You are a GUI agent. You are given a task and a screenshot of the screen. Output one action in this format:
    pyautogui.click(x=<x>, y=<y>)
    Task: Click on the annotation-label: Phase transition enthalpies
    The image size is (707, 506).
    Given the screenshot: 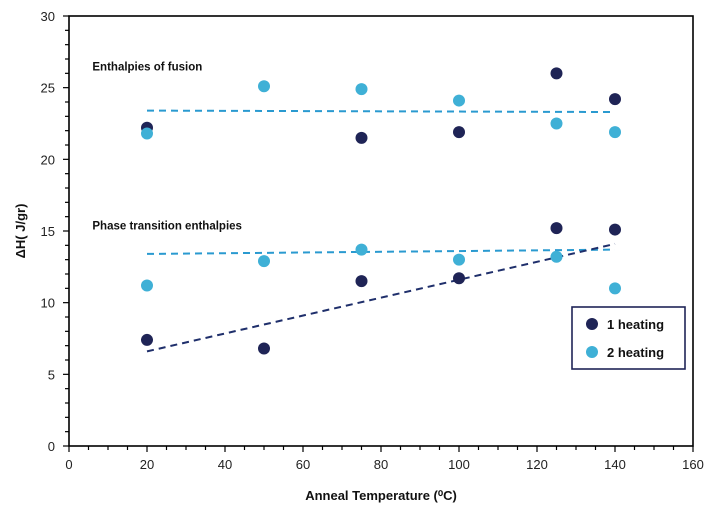 What is the action you would take?
    pyautogui.click(x=167, y=227)
    